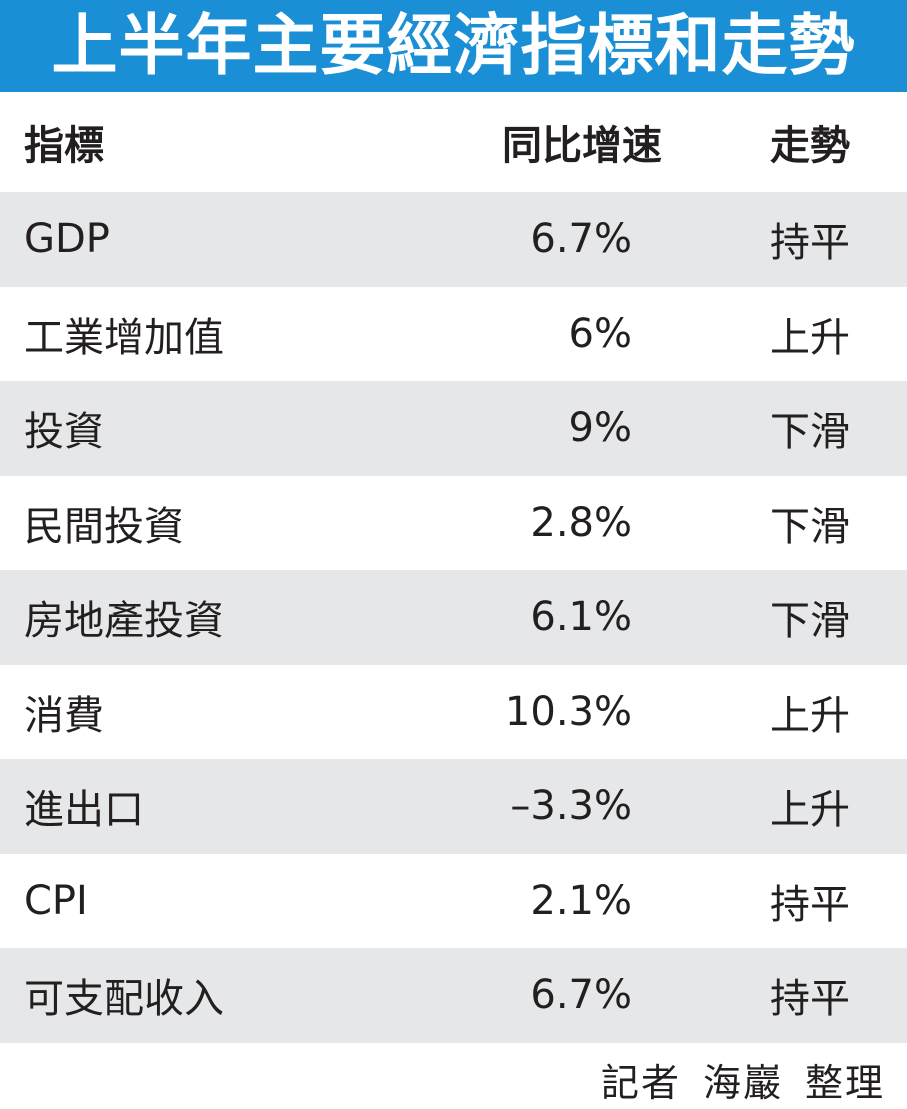 Image resolution: width=907 pixels, height=1109 pixels. I want to click on growth-cell: 9%, so click(600, 428).